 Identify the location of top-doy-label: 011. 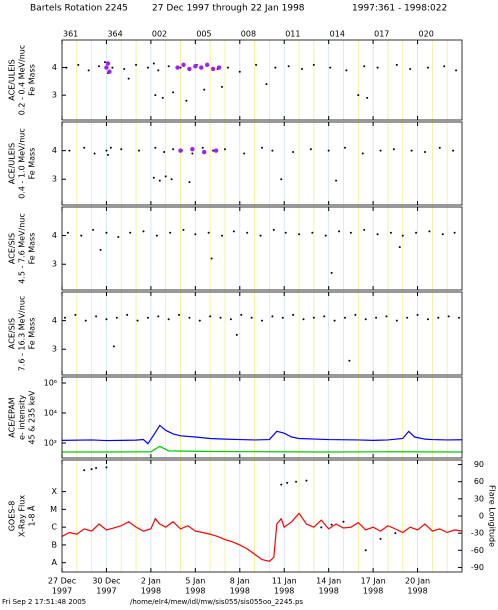
(292, 34).